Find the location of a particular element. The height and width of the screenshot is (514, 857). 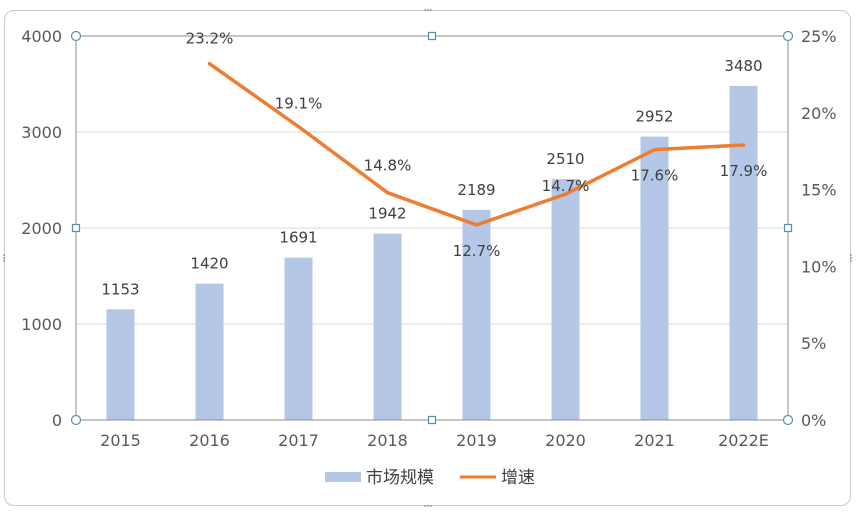

x-tick-label: 2018 is located at coordinates (387, 440).